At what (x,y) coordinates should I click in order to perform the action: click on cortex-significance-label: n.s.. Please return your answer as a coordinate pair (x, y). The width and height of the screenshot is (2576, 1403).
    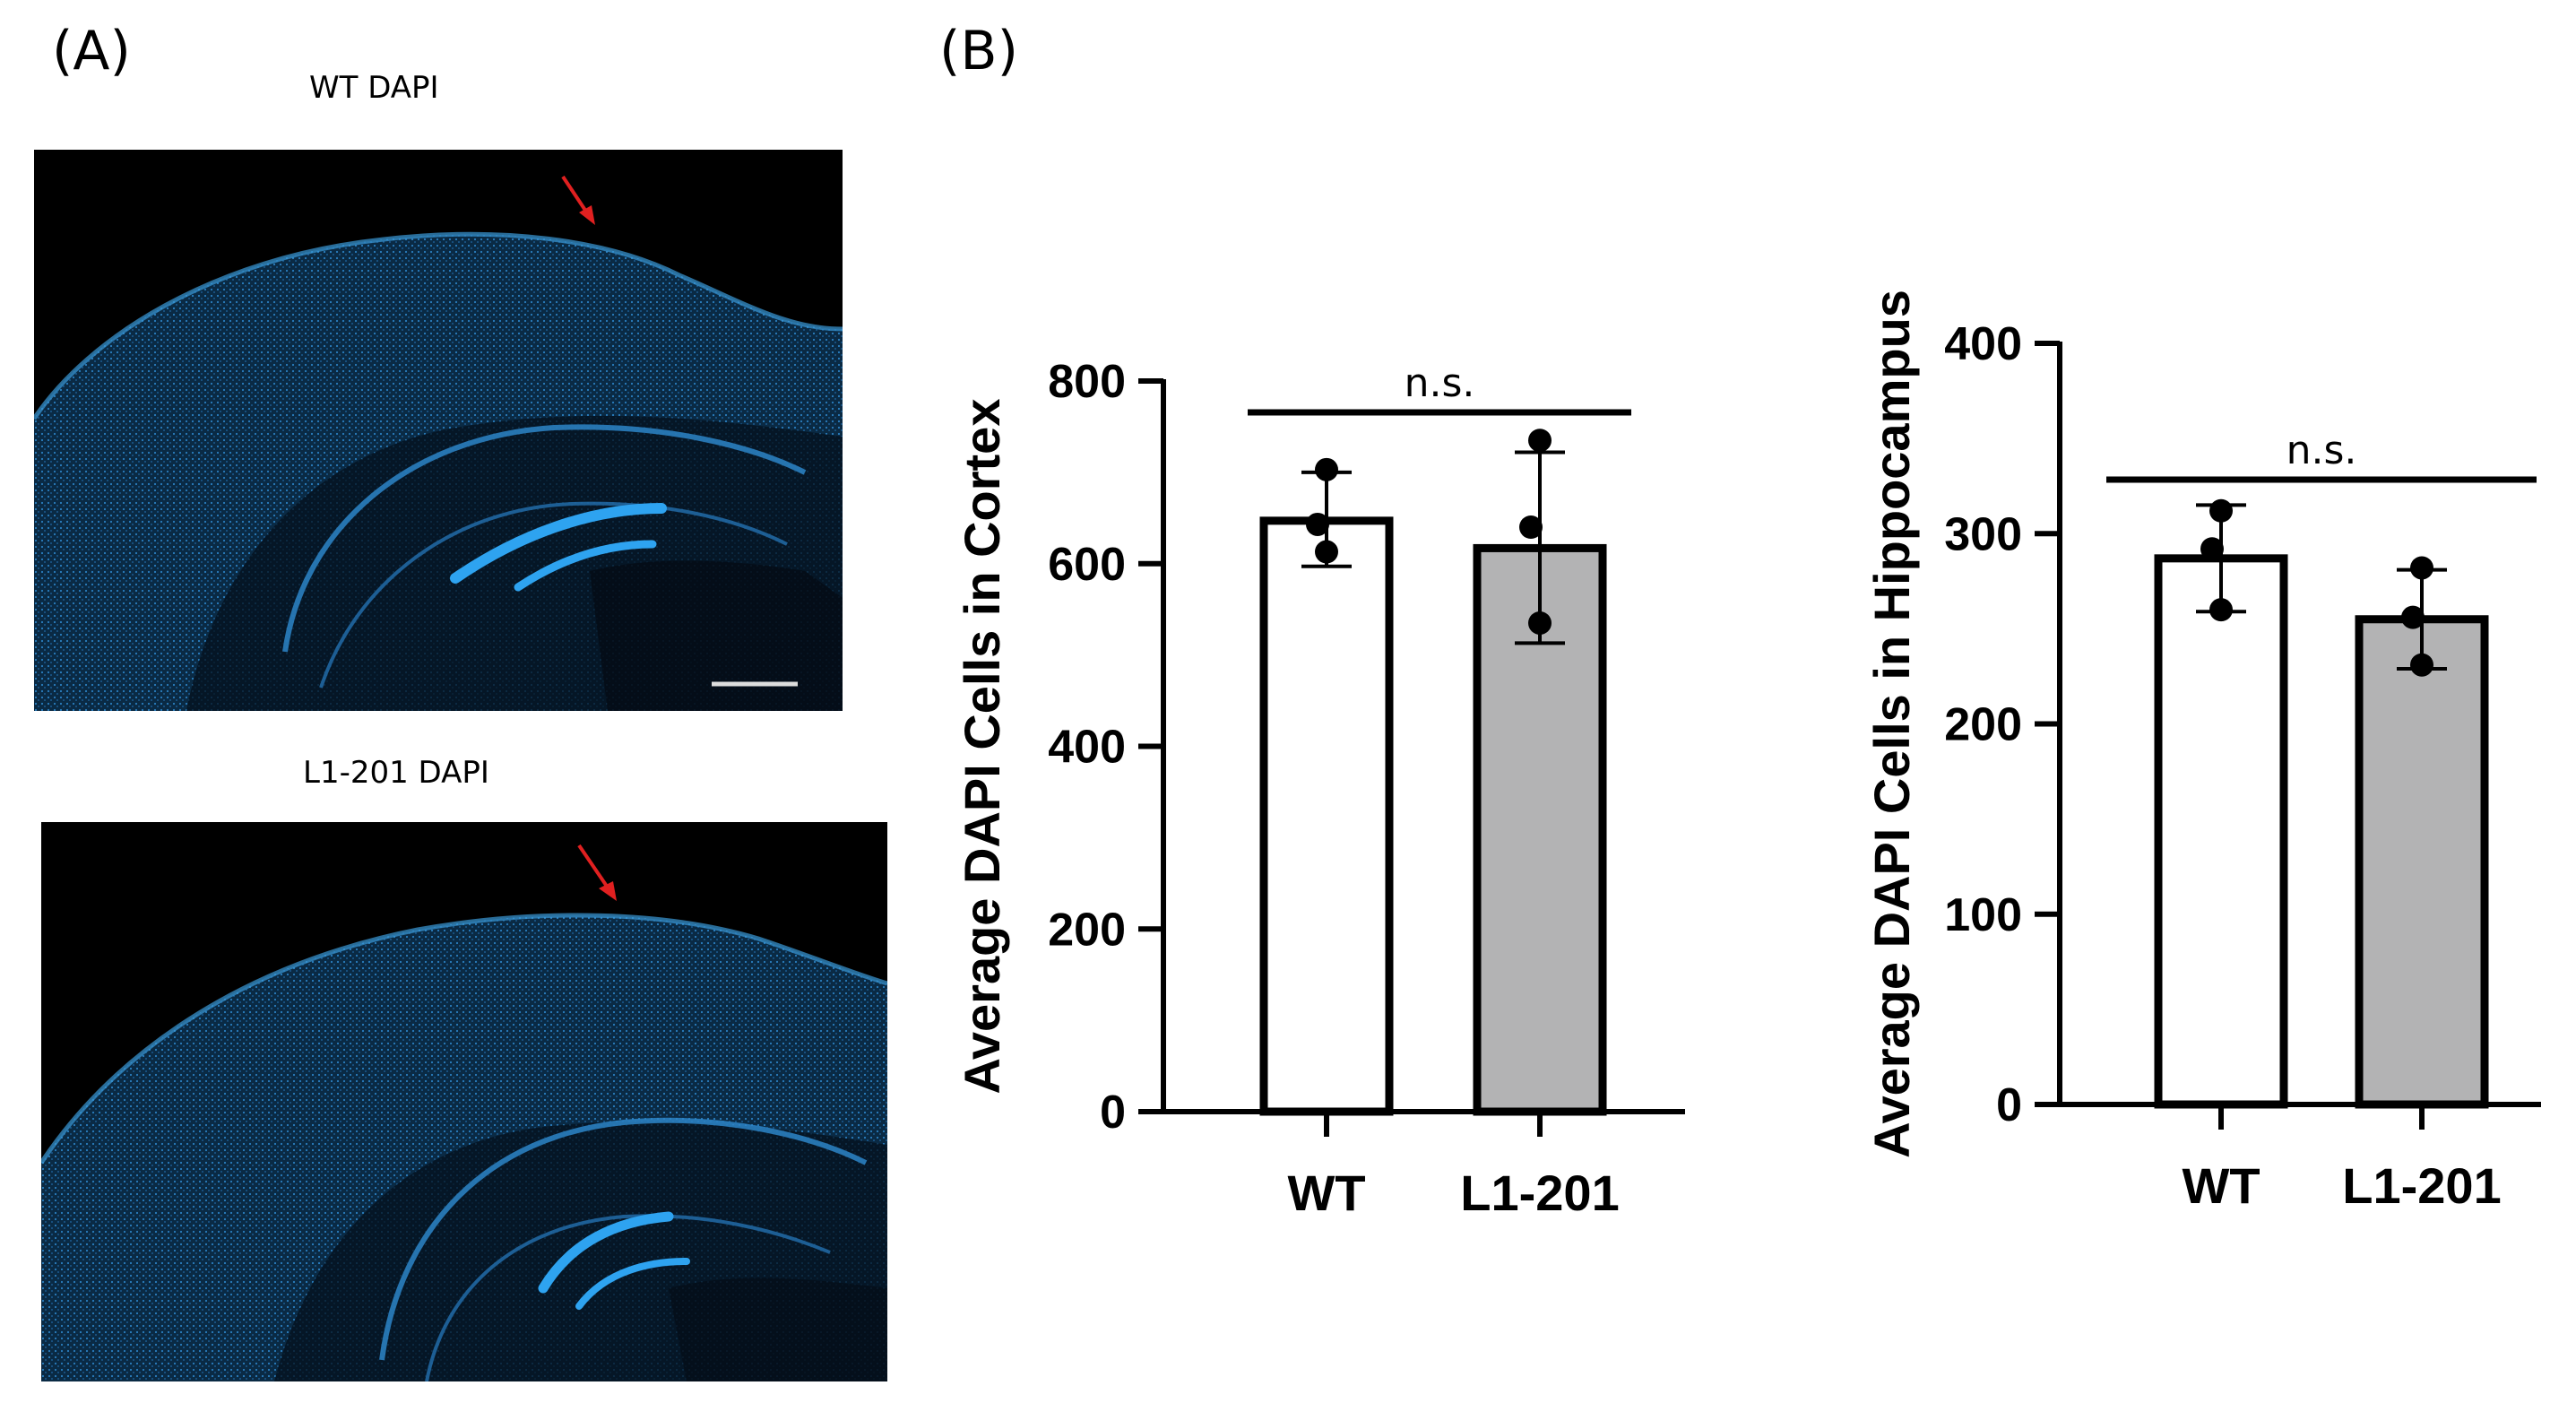
    Looking at the image, I should click on (1440, 383).